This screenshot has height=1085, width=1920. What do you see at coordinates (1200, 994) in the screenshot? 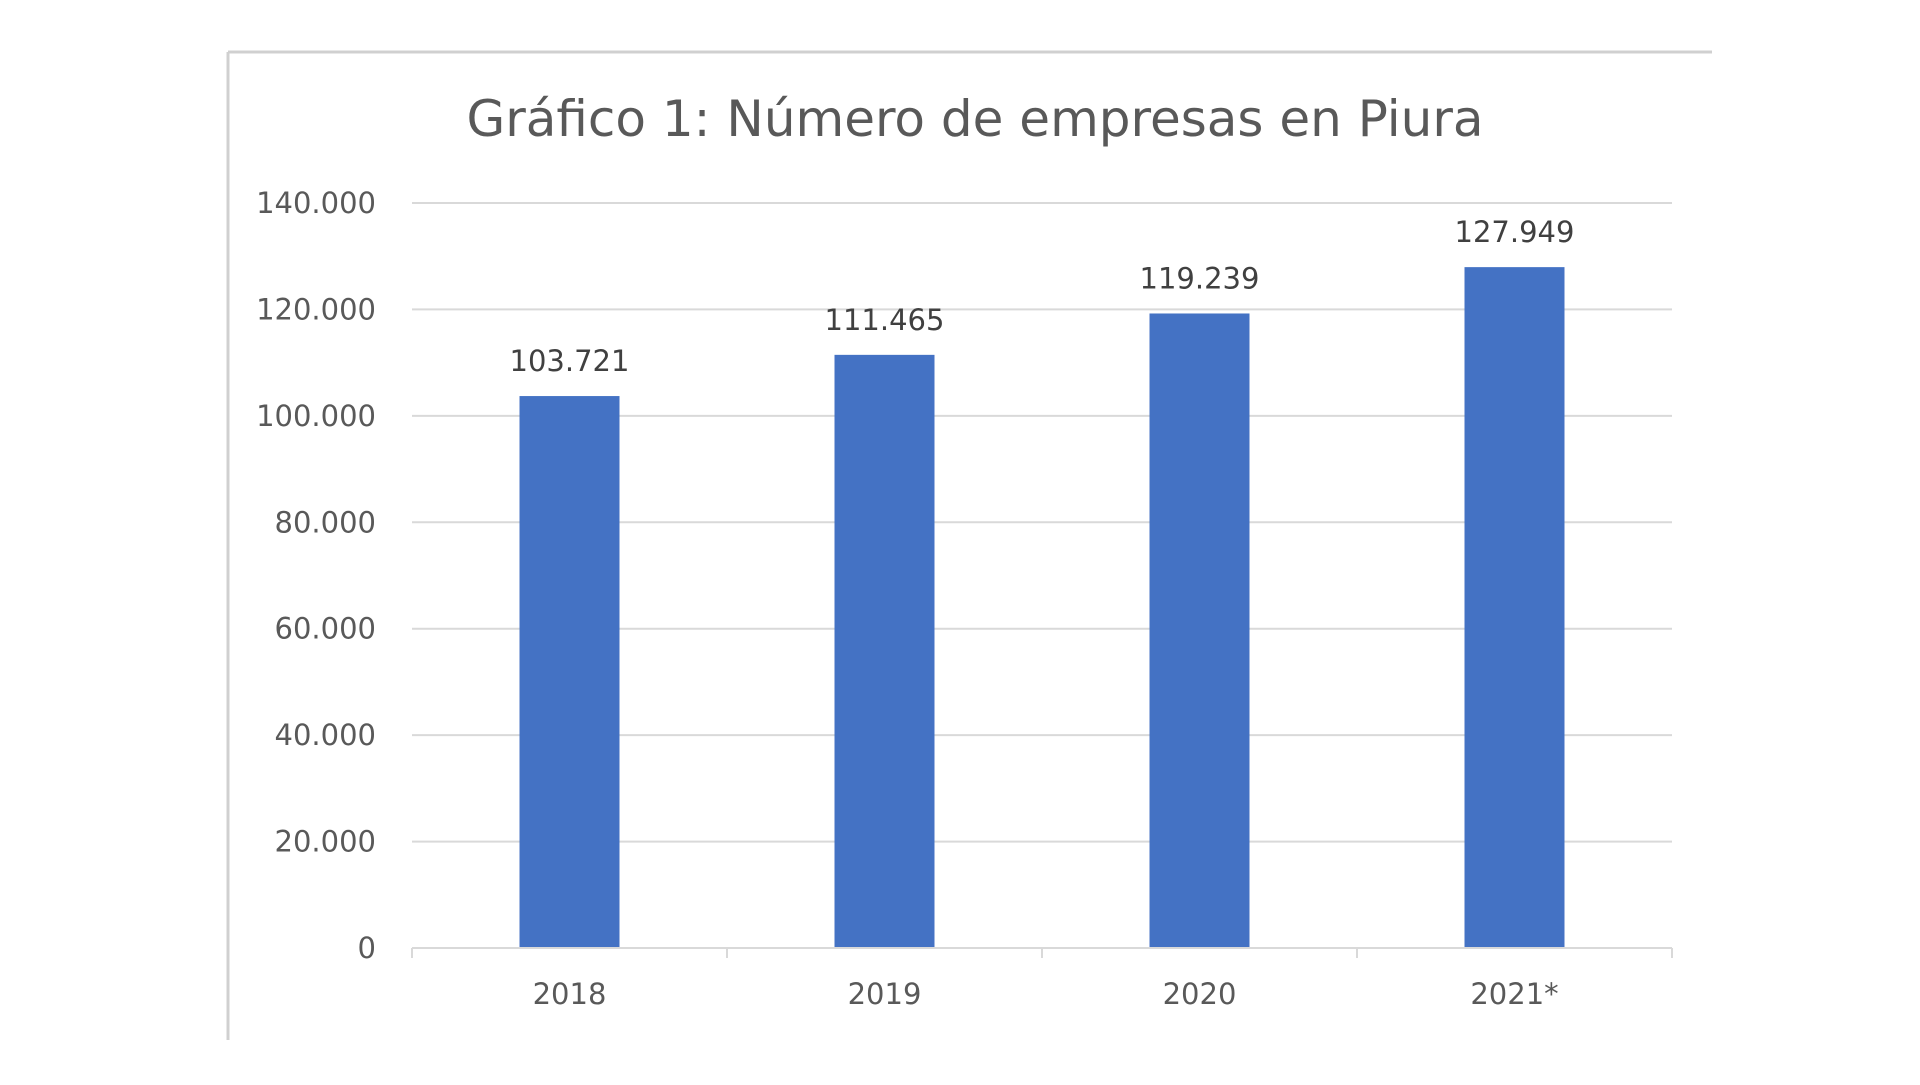
I see `x-category-label: 2020` at bounding box center [1200, 994].